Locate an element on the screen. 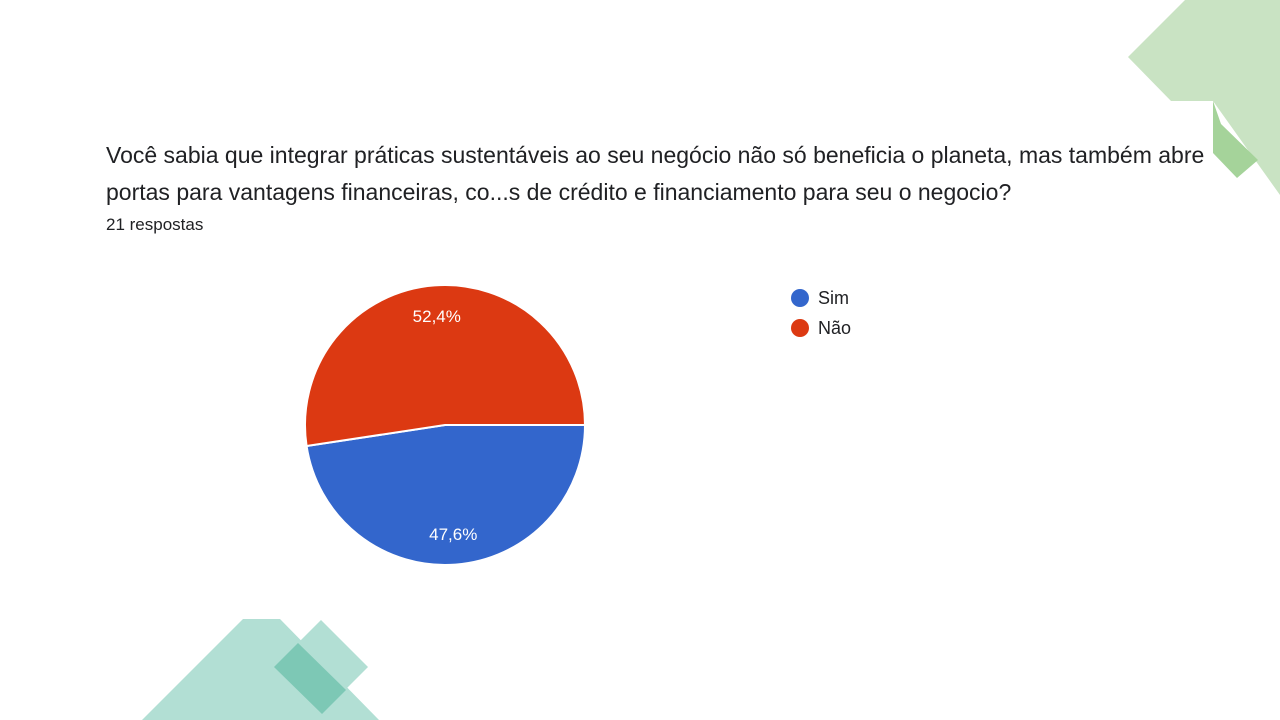  deco-green-diamond-overlap is located at coordinates (1235, 139).